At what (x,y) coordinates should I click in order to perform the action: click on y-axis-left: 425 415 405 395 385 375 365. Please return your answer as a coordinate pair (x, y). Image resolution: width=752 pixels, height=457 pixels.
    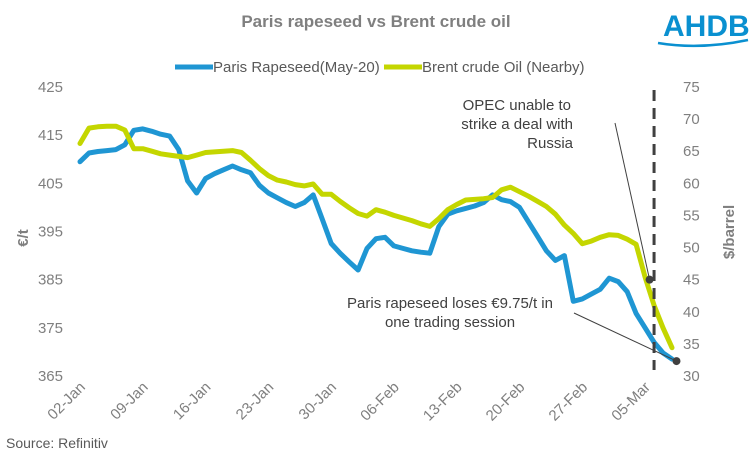
    Looking at the image, I should click on (50, 232).